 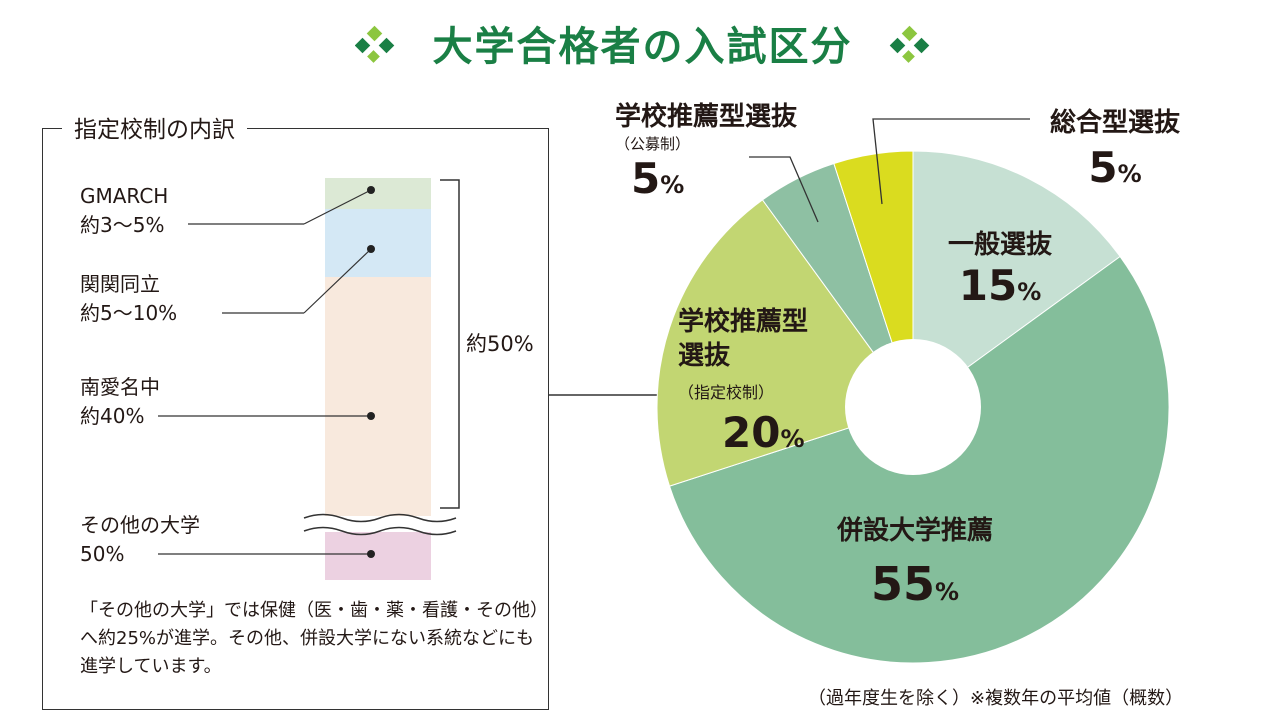 What do you see at coordinates (947, 592) in the screenshot?
I see `slice-unit-affiliated: %` at bounding box center [947, 592].